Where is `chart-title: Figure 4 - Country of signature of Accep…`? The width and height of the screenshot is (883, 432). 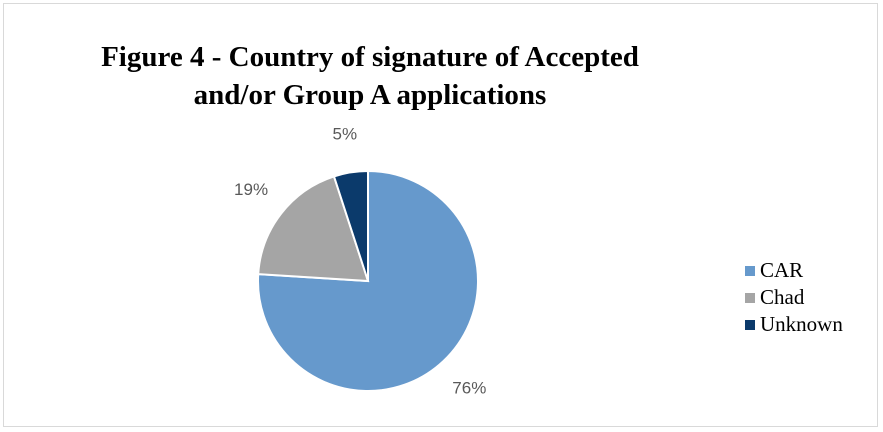 chart-title: Figure 4 - Country of signature of Accep… is located at coordinates (370, 76).